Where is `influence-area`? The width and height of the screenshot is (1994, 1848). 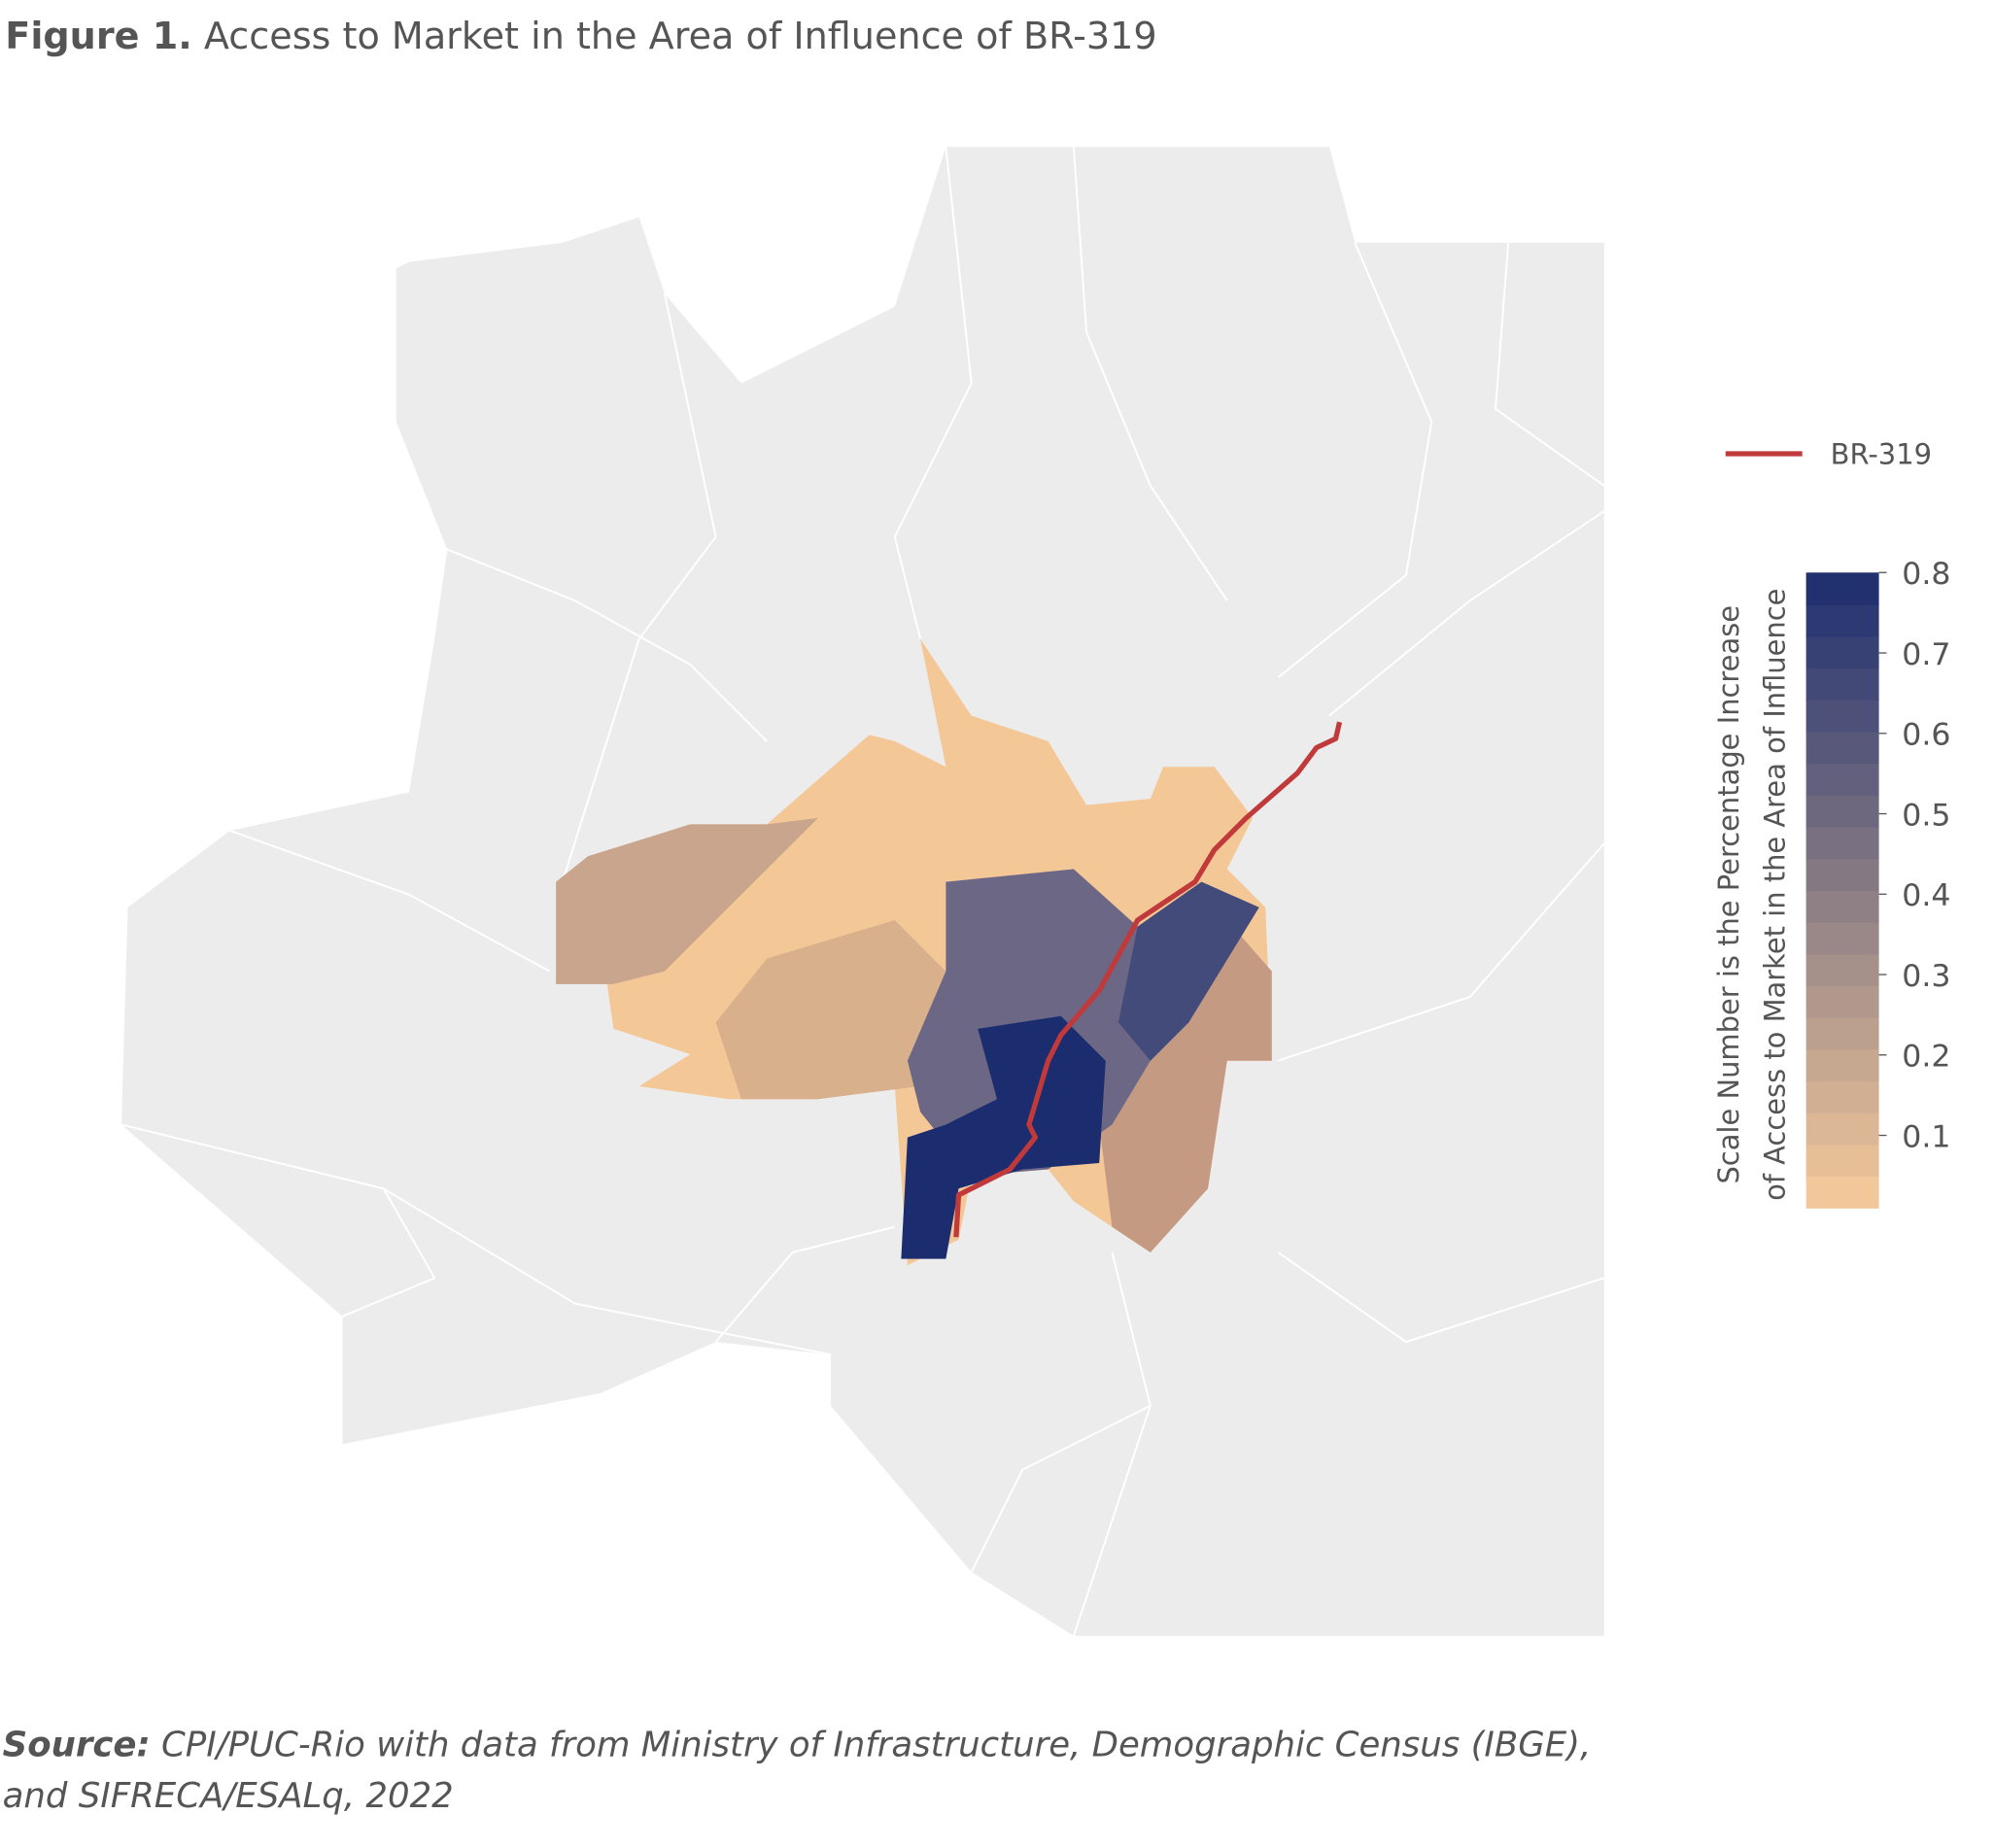
influence-area is located at coordinates (950, 952).